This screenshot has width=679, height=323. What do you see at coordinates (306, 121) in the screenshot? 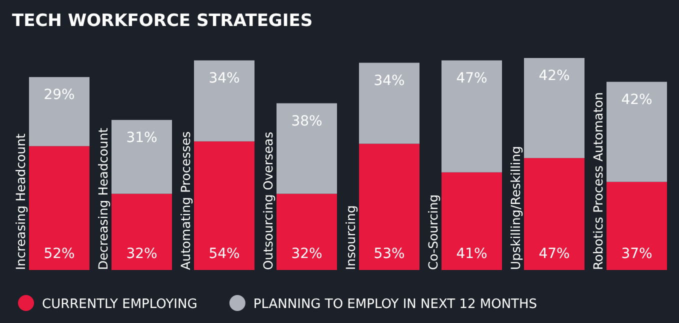
I see `data-label: 38%` at bounding box center [306, 121].